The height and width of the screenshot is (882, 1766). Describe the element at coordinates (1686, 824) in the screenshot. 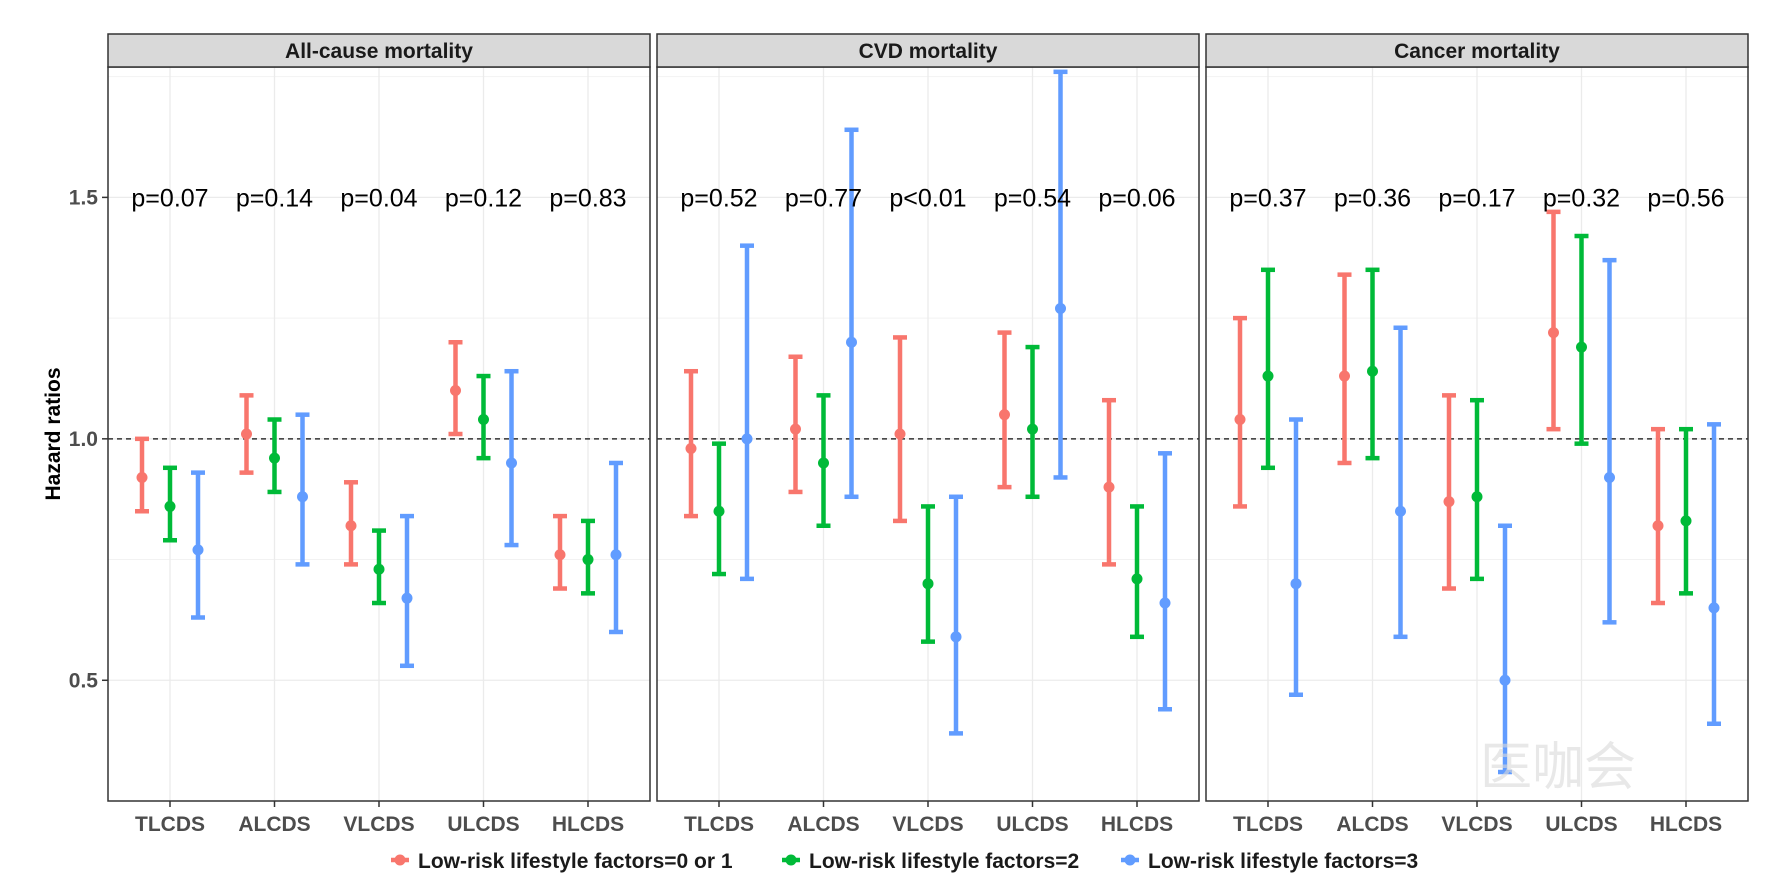

I see `x-tick-label: HLCDS` at that location.